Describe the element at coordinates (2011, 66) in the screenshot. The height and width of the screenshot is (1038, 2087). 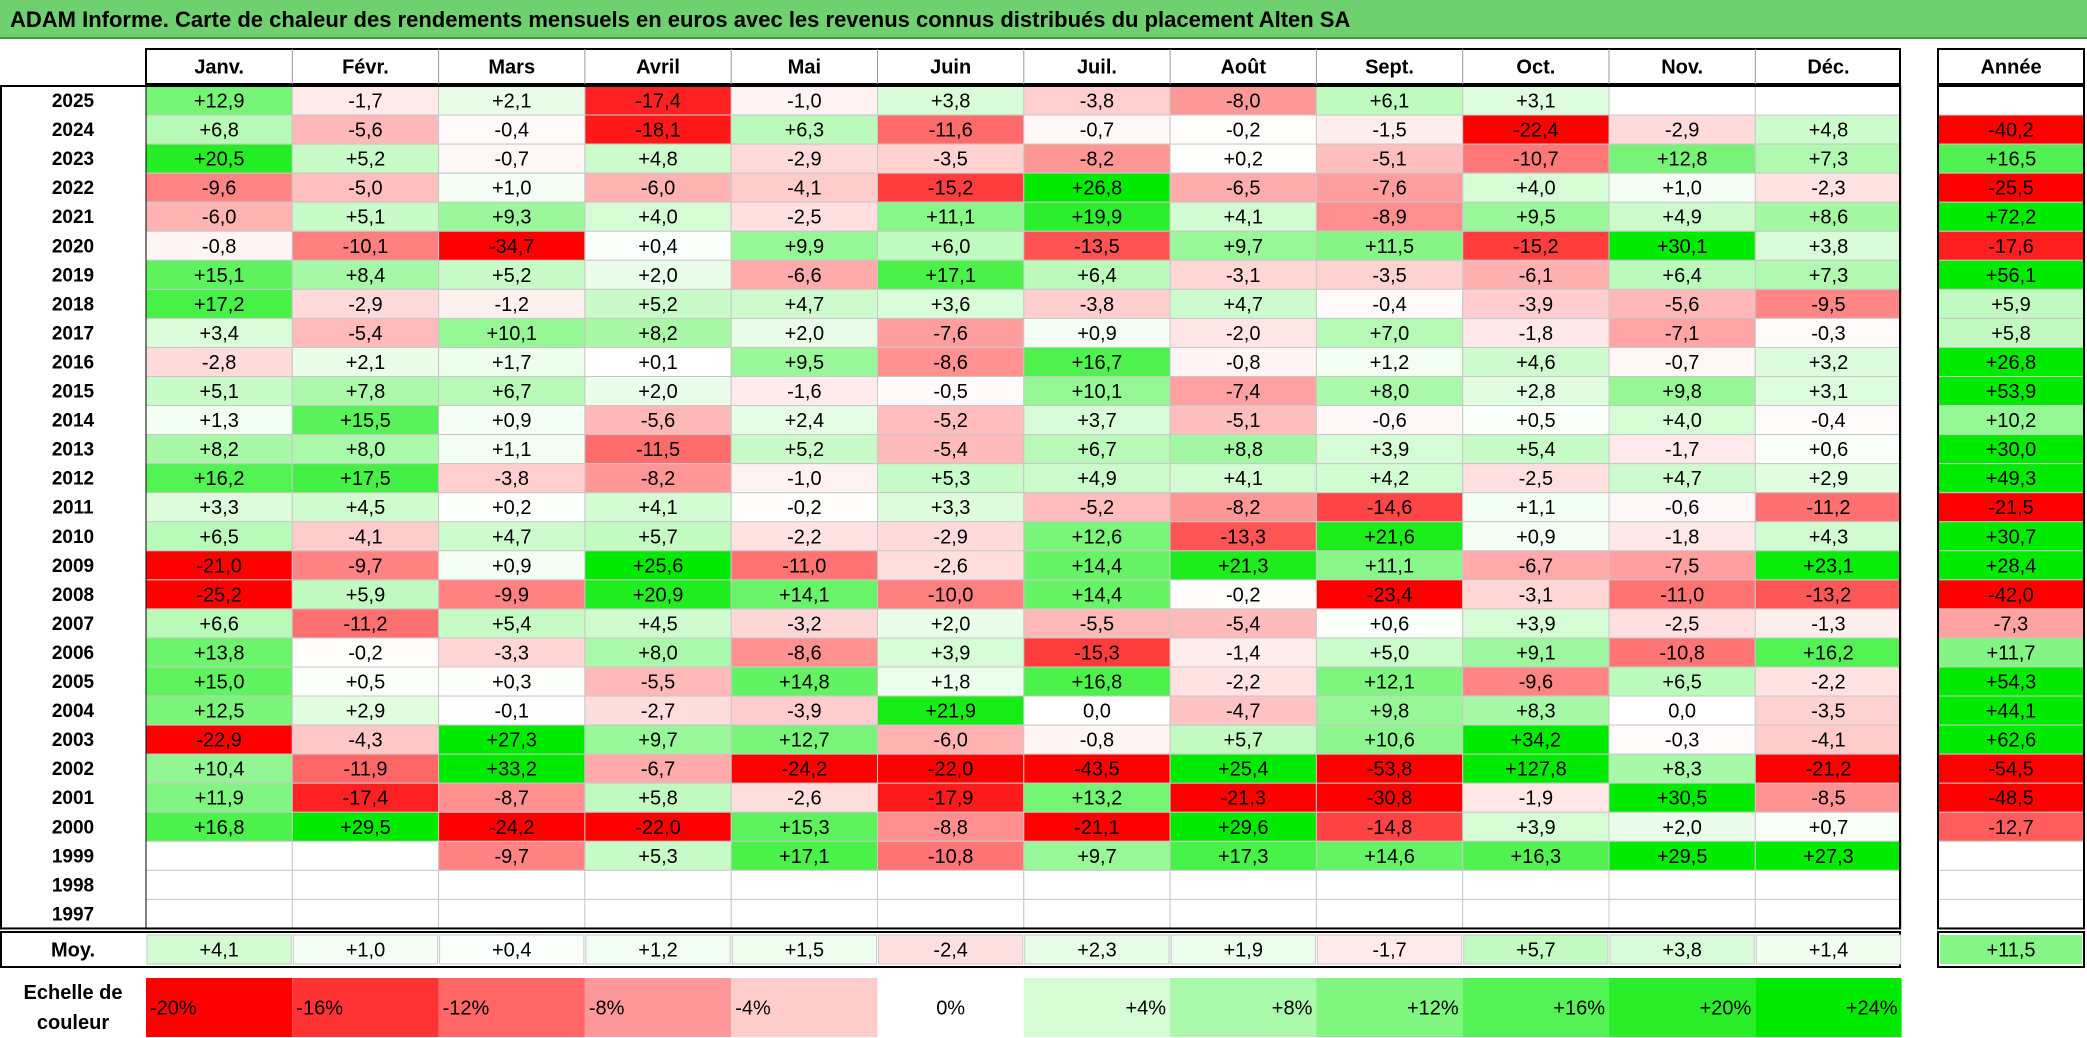
I see `annual-header-frame` at that location.